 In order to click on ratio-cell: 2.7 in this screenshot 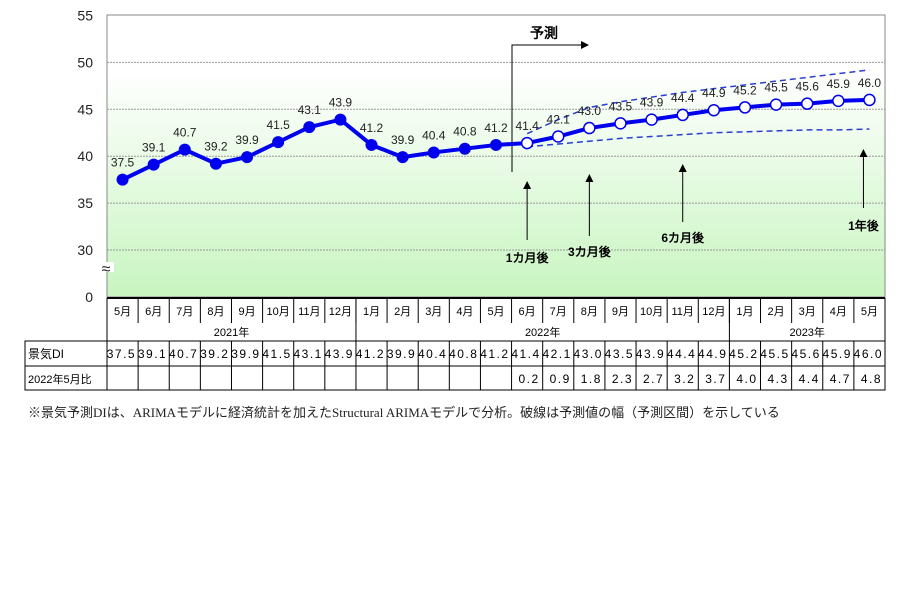, I will do `click(653, 379)`.